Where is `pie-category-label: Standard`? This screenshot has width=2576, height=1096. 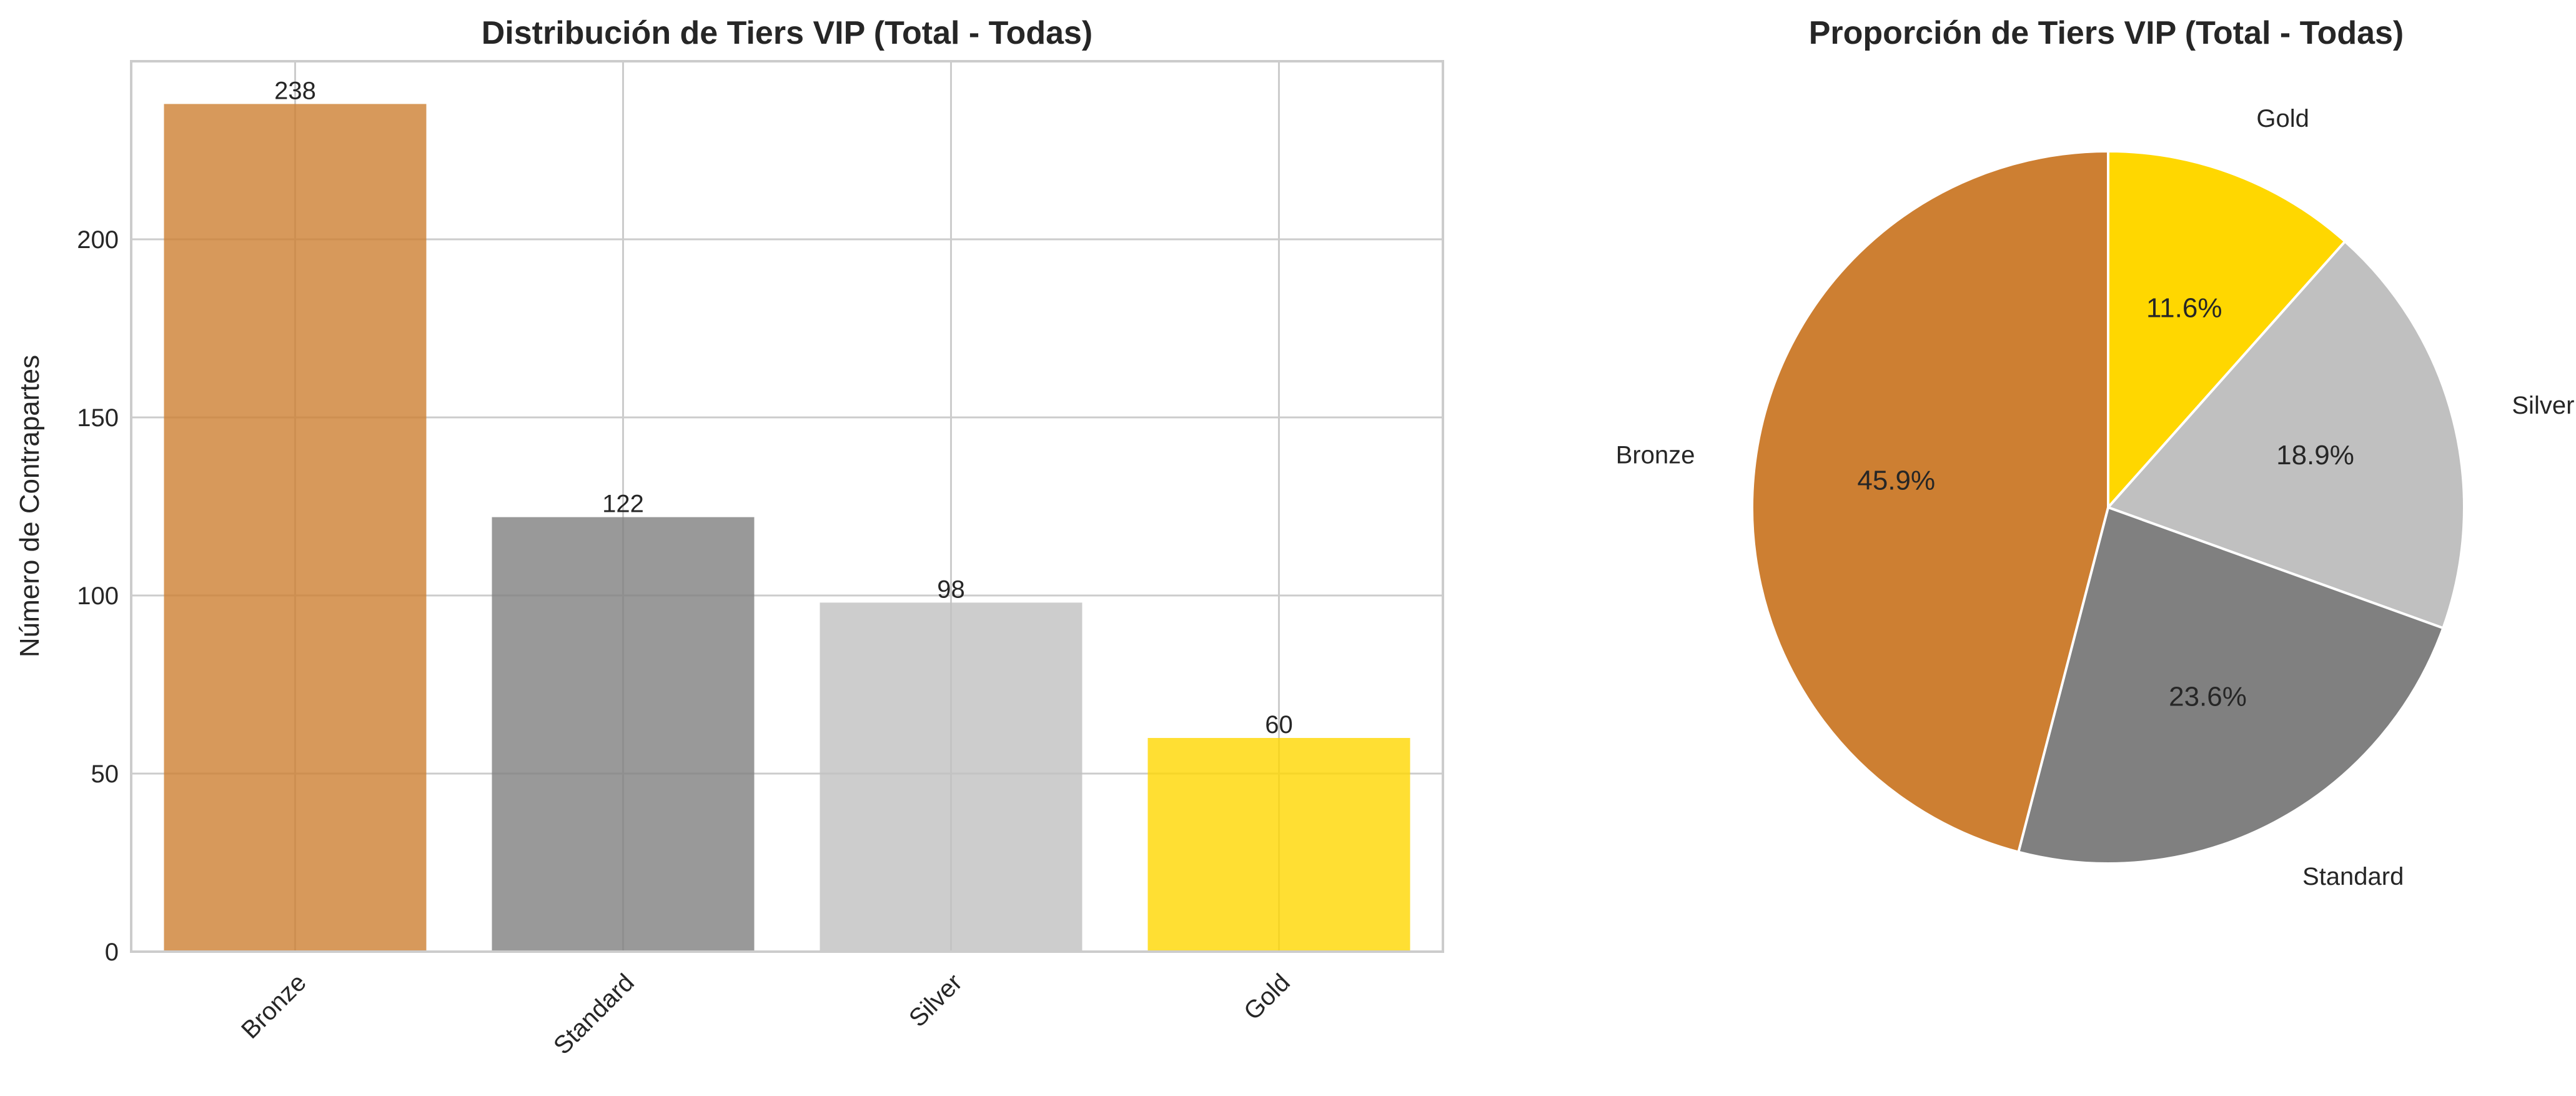 pie-category-label: Standard is located at coordinates (2353, 876).